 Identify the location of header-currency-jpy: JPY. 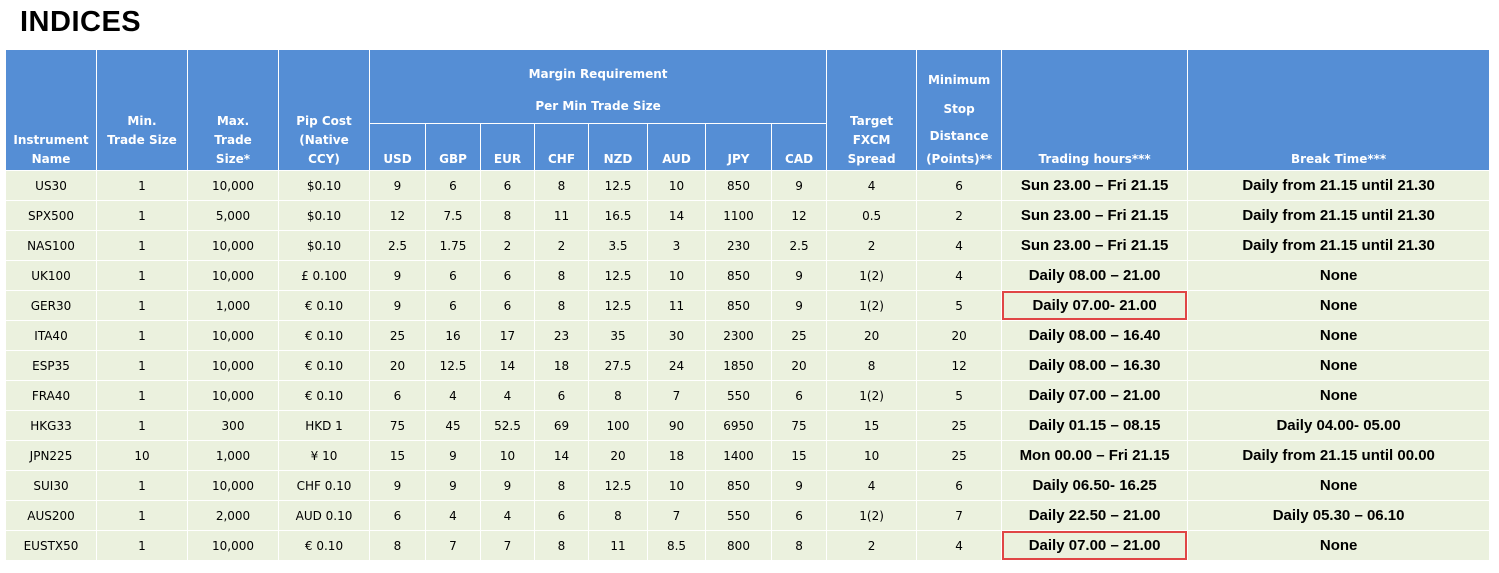
(738, 147).